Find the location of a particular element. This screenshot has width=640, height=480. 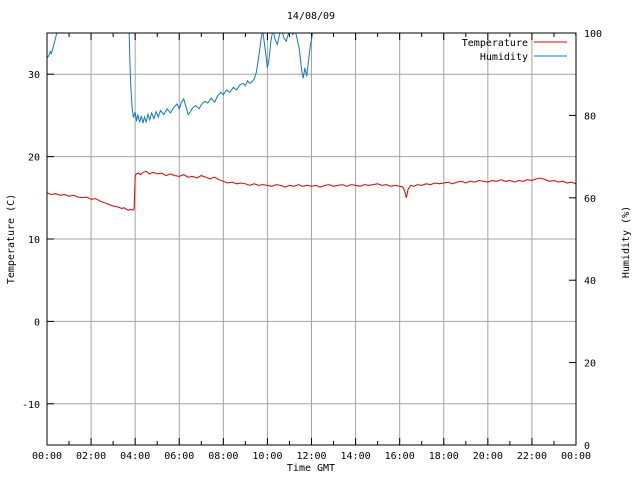

y-axis-label-right: Humidity (%) is located at coordinates (626, 242).